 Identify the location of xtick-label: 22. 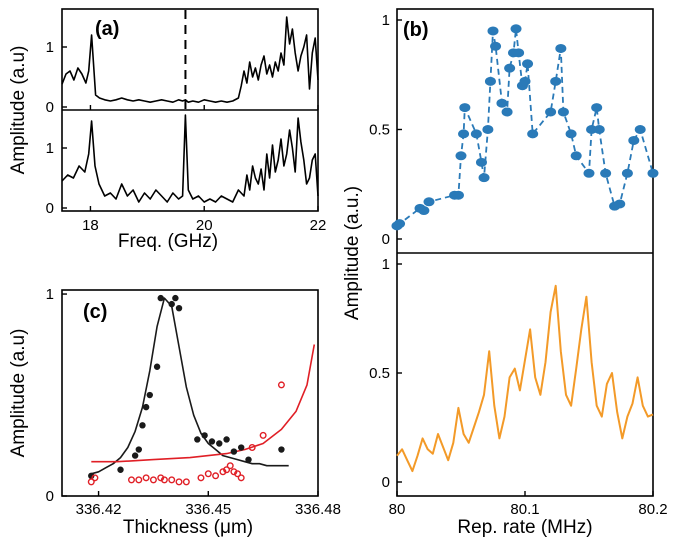
(318, 225).